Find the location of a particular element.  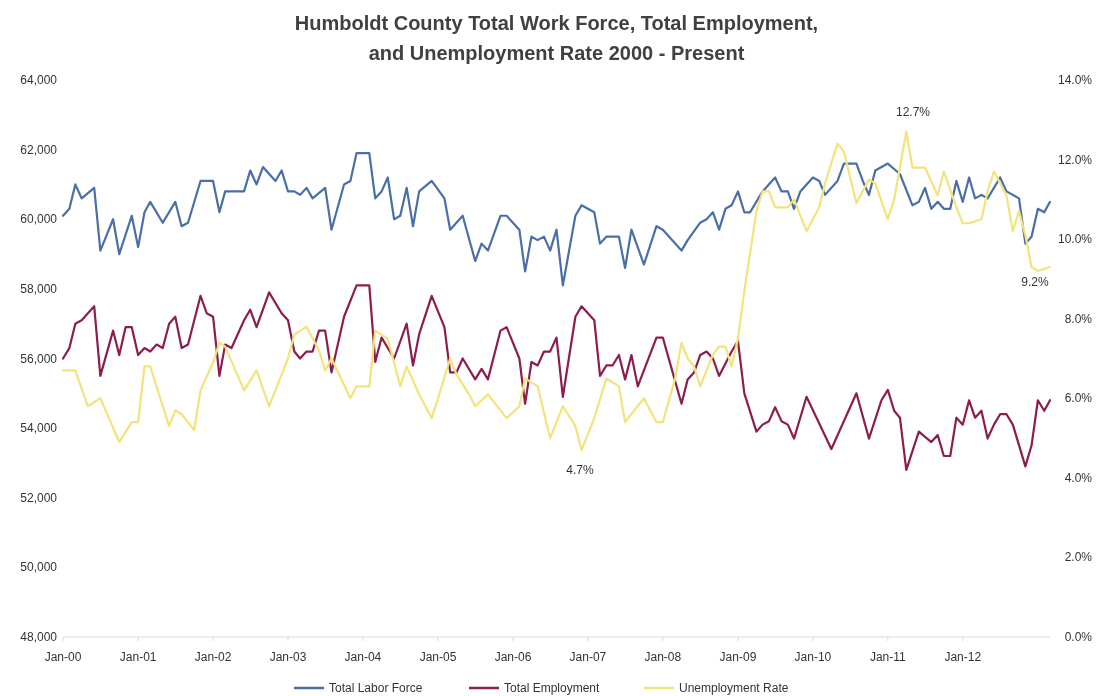

y2-tick-label: 4.0% is located at coordinates (1078, 477).